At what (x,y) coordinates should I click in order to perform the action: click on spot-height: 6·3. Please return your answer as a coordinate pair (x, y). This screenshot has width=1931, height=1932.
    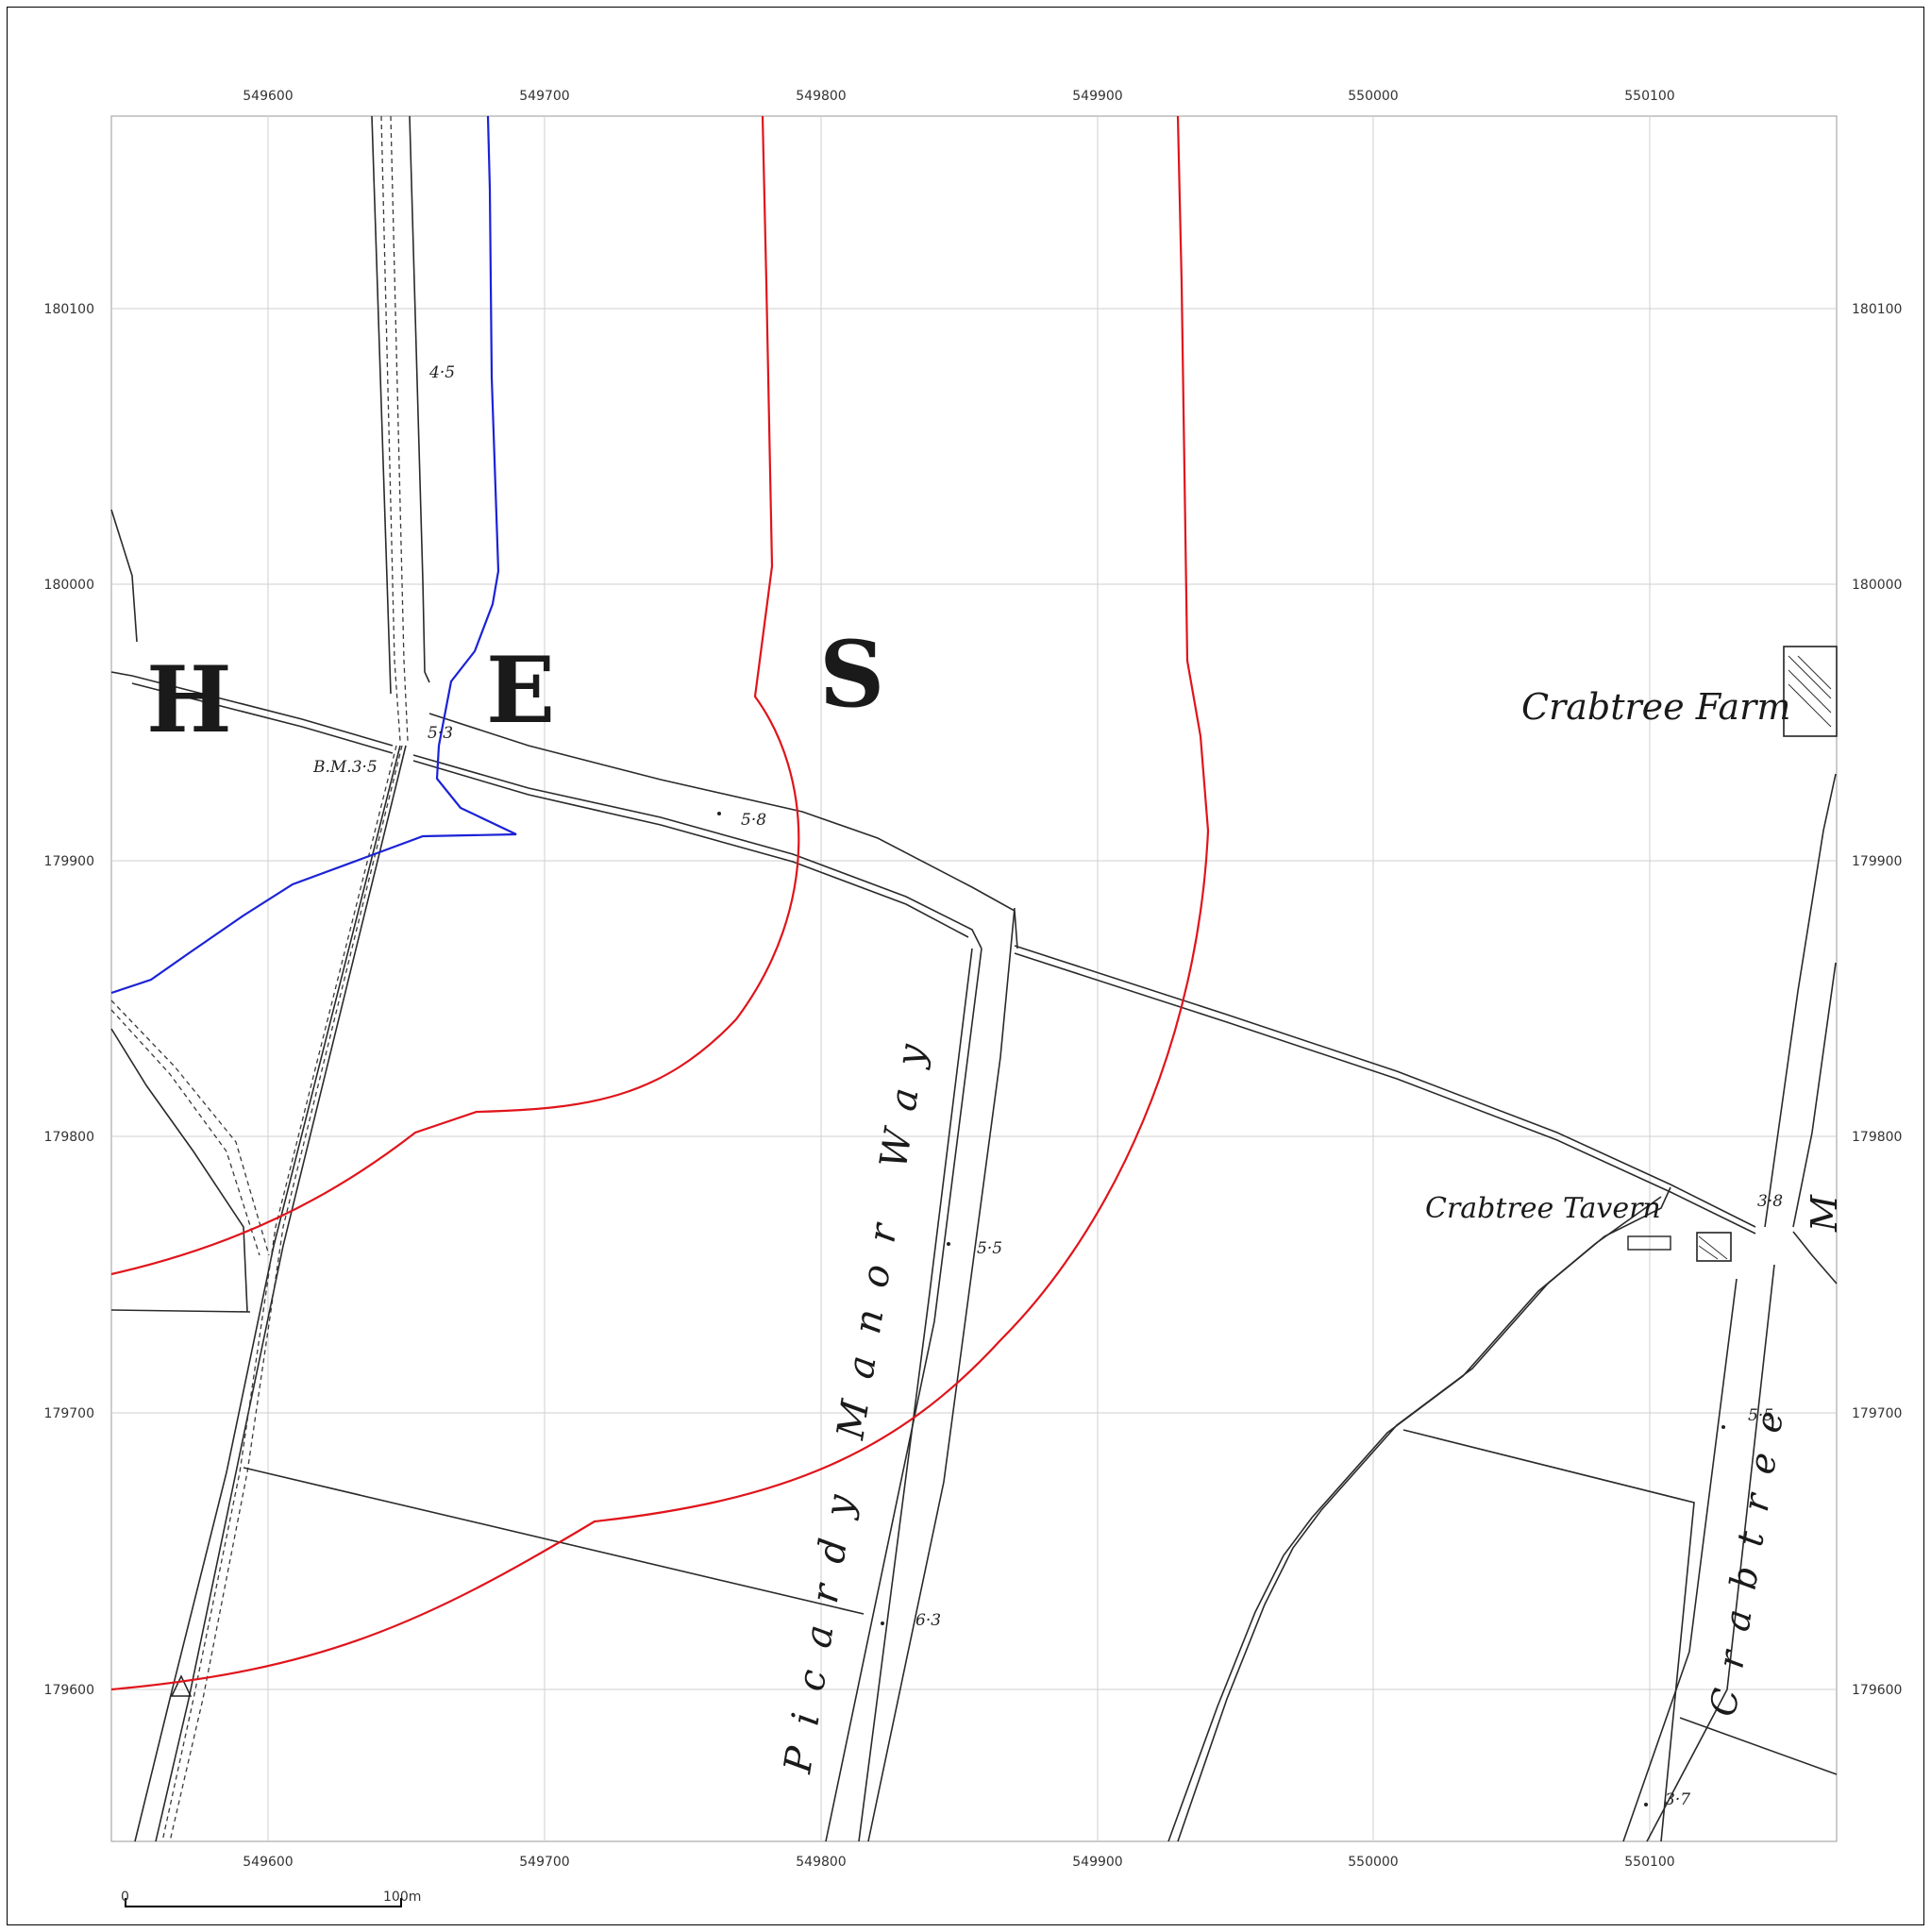
    Looking at the image, I should click on (928, 1620).